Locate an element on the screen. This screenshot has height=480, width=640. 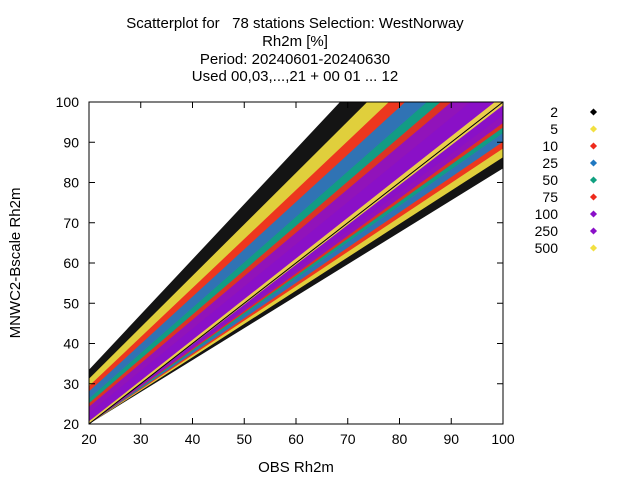
x-tick-label: 20 is located at coordinates (89, 439).